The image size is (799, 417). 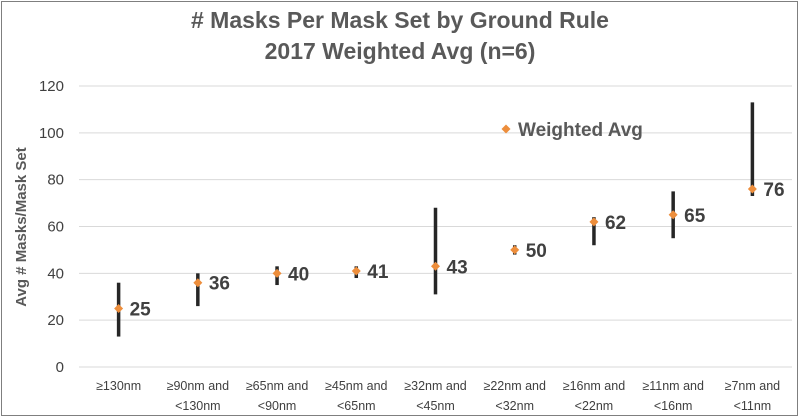 What do you see at coordinates (673, 406) in the screenshot?
I see `x-tick-label-7-line2: <16nm` at bounding box center [673, 406].